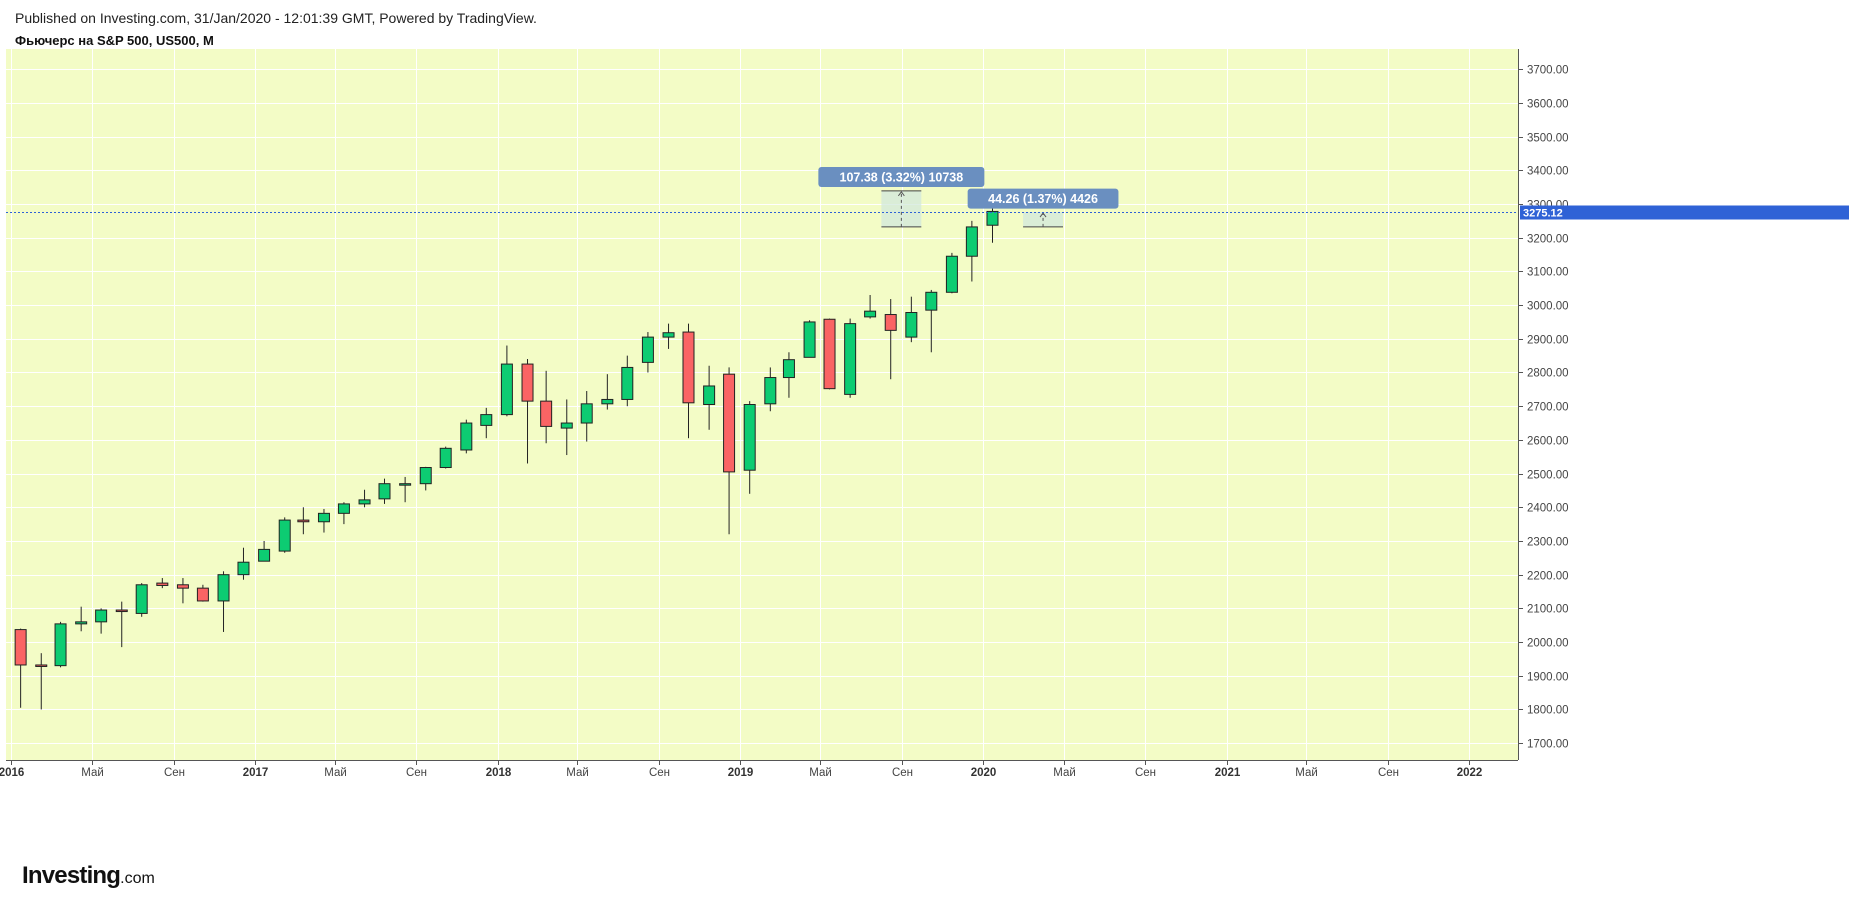  I want to click on y-tick-label: 2700.00, so click(1548, 408).